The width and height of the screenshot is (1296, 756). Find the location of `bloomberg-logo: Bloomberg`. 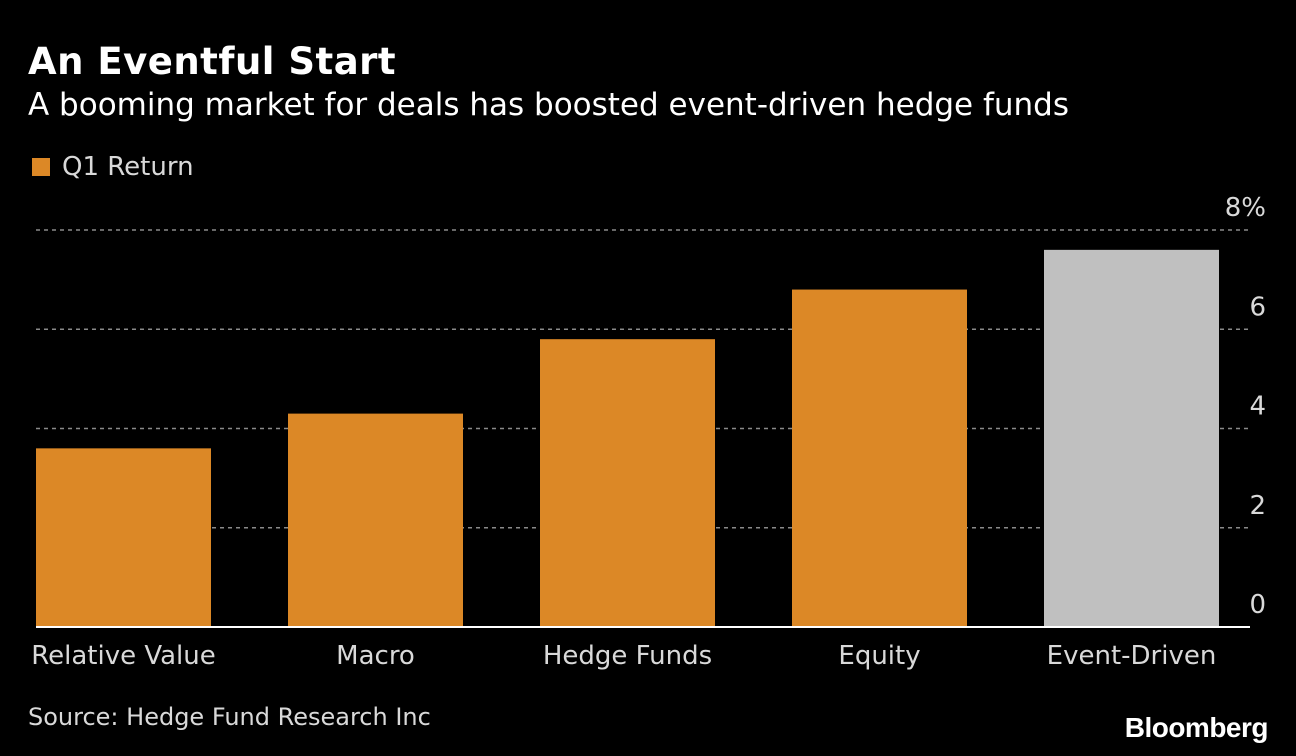

bloomberg-logo: Bloomberg is located at coordinates (1196, 727).